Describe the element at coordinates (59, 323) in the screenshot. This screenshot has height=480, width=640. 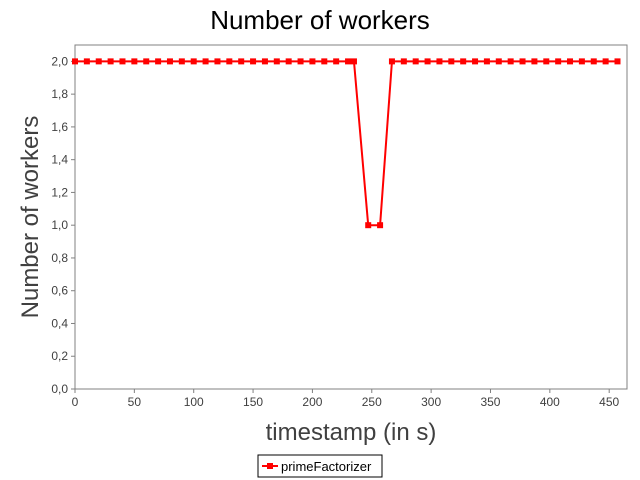
I see `y-tick-label: 0,4` at that location.